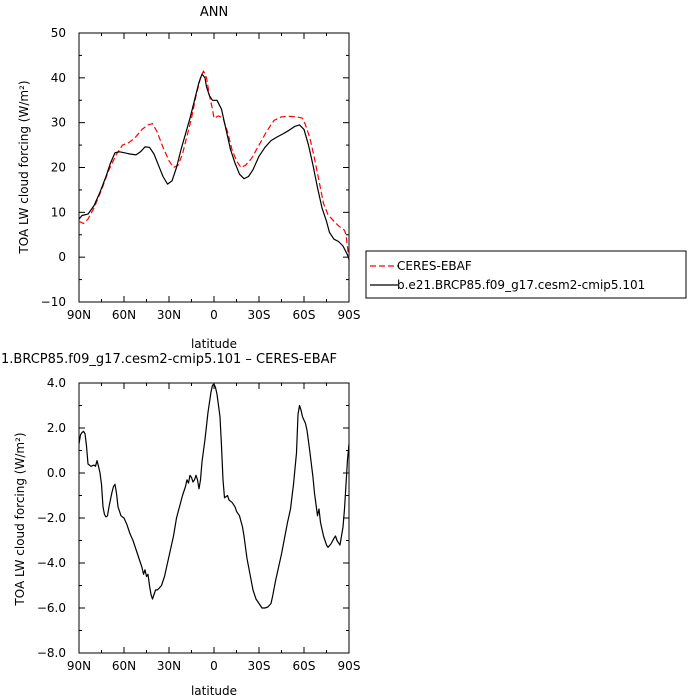  I want to click on chart1-series-ceres-ebaf-line, so click(214, 165).